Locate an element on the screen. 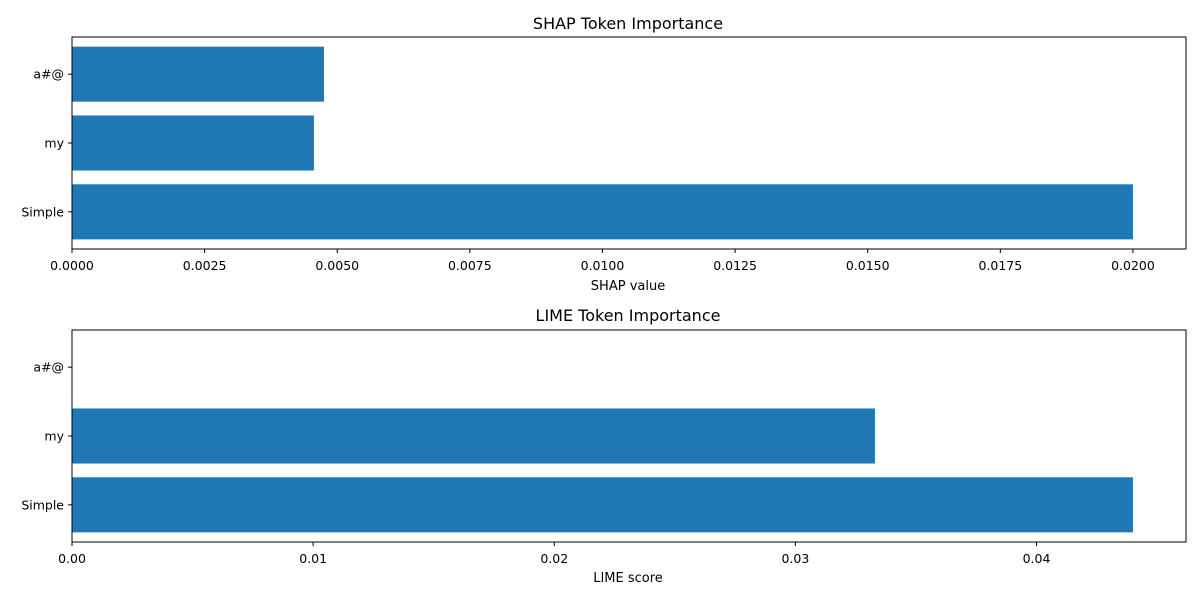 This screenshot has height=600, width=1200. lime-x-tick-label-3: 0.03 is located at coordinates (795, 558).